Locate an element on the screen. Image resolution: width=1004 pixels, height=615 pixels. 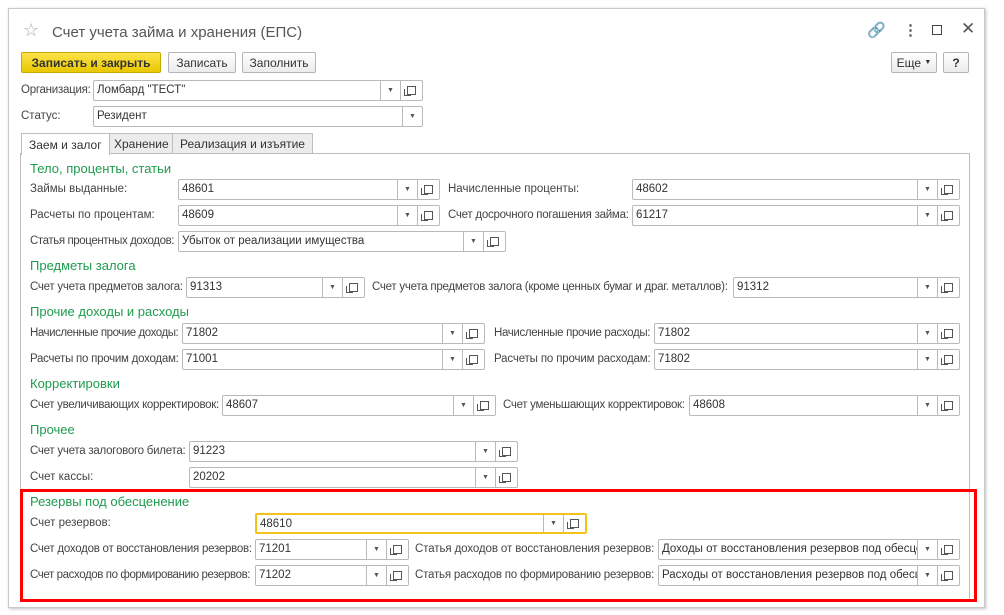
f19-field: 71202 ▼ is located at coordinates (332, 575).